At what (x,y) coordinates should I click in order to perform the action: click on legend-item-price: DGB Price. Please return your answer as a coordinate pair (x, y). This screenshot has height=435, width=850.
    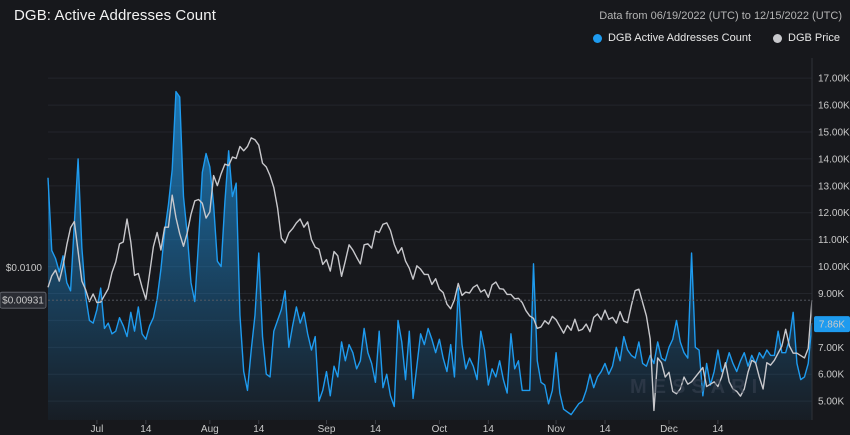
    Looking at the image, I should click on (806, 38).